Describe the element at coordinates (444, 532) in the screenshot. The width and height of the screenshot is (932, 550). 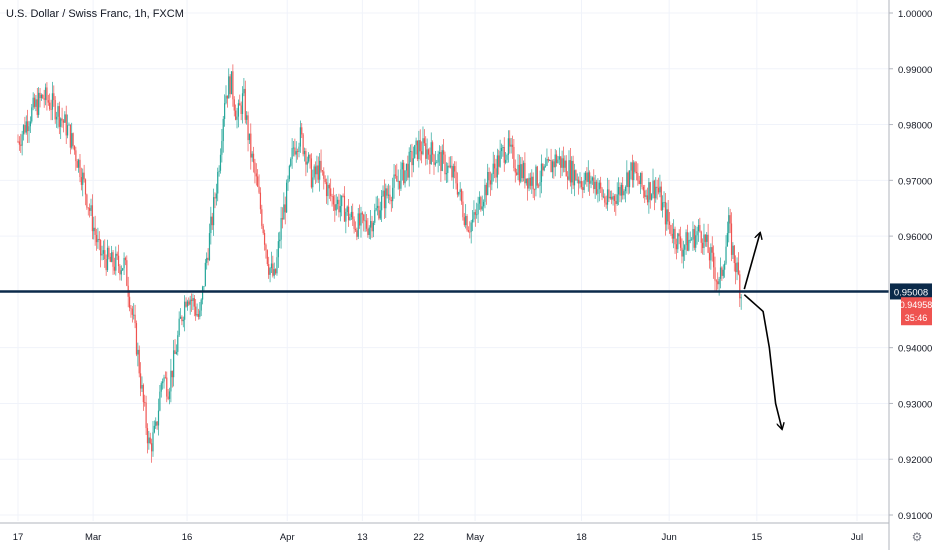
I see `time-axis: 17 Mar 16 Apr 13 22 May 18 Jun 15 Jul` at that location.